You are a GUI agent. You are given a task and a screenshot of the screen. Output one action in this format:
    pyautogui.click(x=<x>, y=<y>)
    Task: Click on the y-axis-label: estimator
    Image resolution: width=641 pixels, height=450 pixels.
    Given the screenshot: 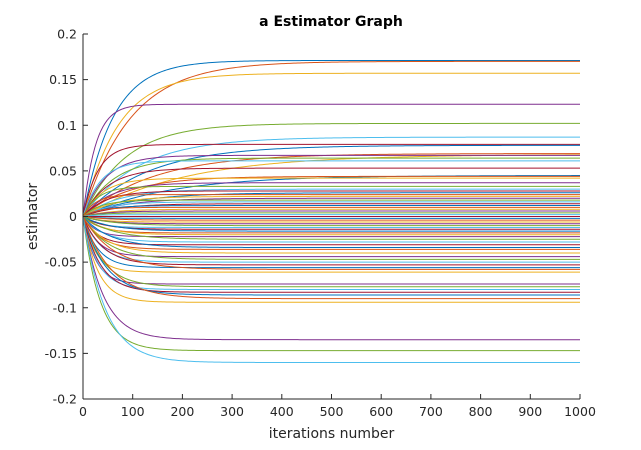 What is the action you would take?
    pyautogui.click(x=33, y=217)
    